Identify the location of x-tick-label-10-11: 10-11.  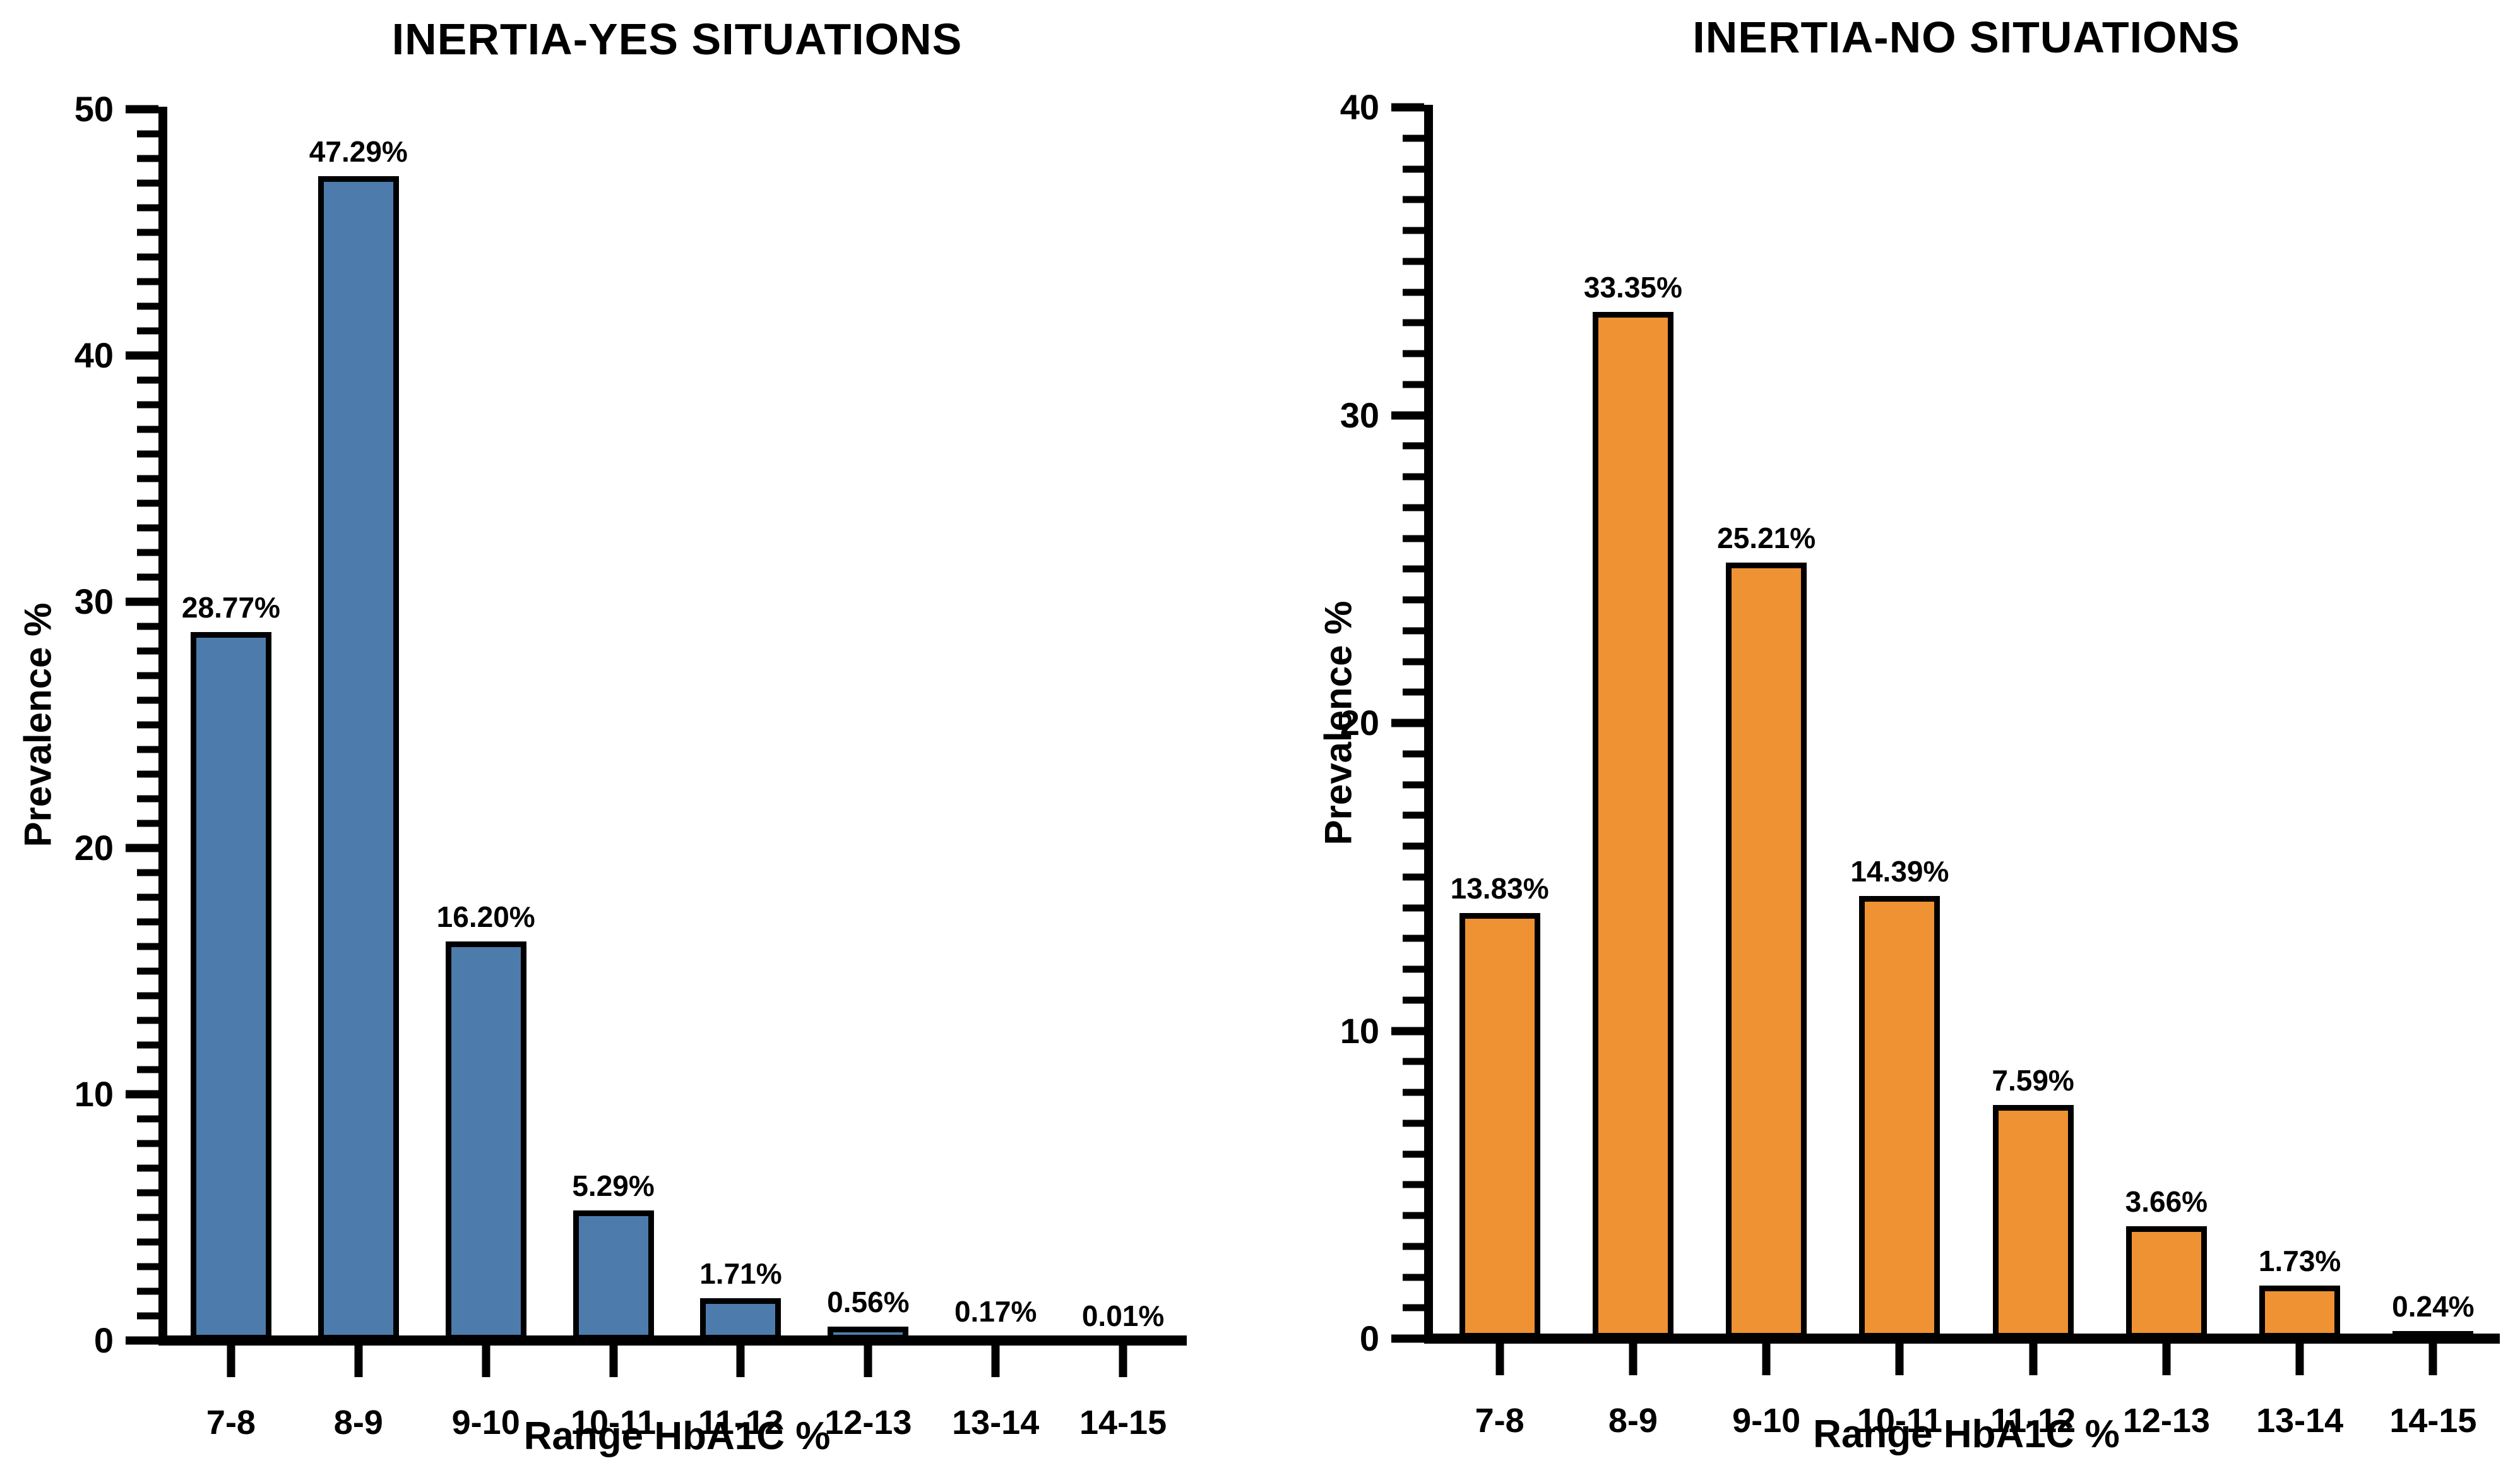
(1899, 1421).